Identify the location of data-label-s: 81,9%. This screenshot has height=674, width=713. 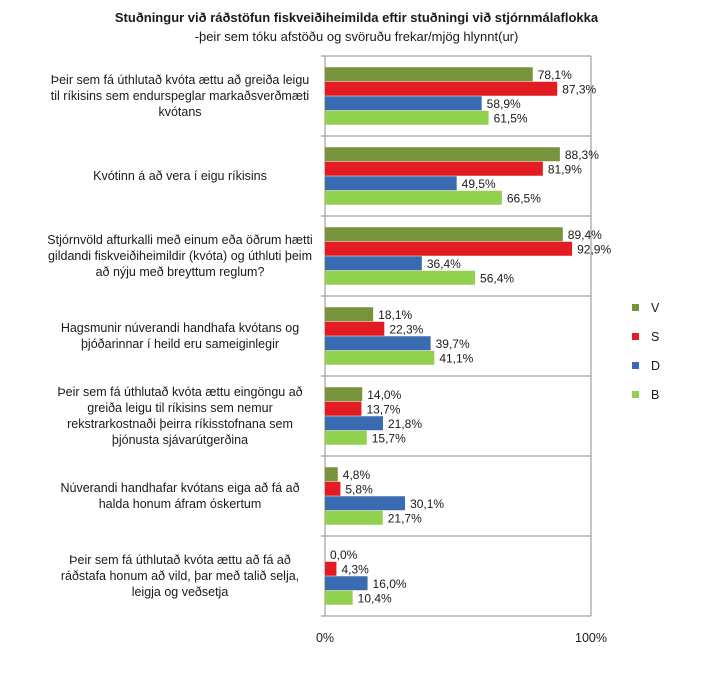
(565, 169).